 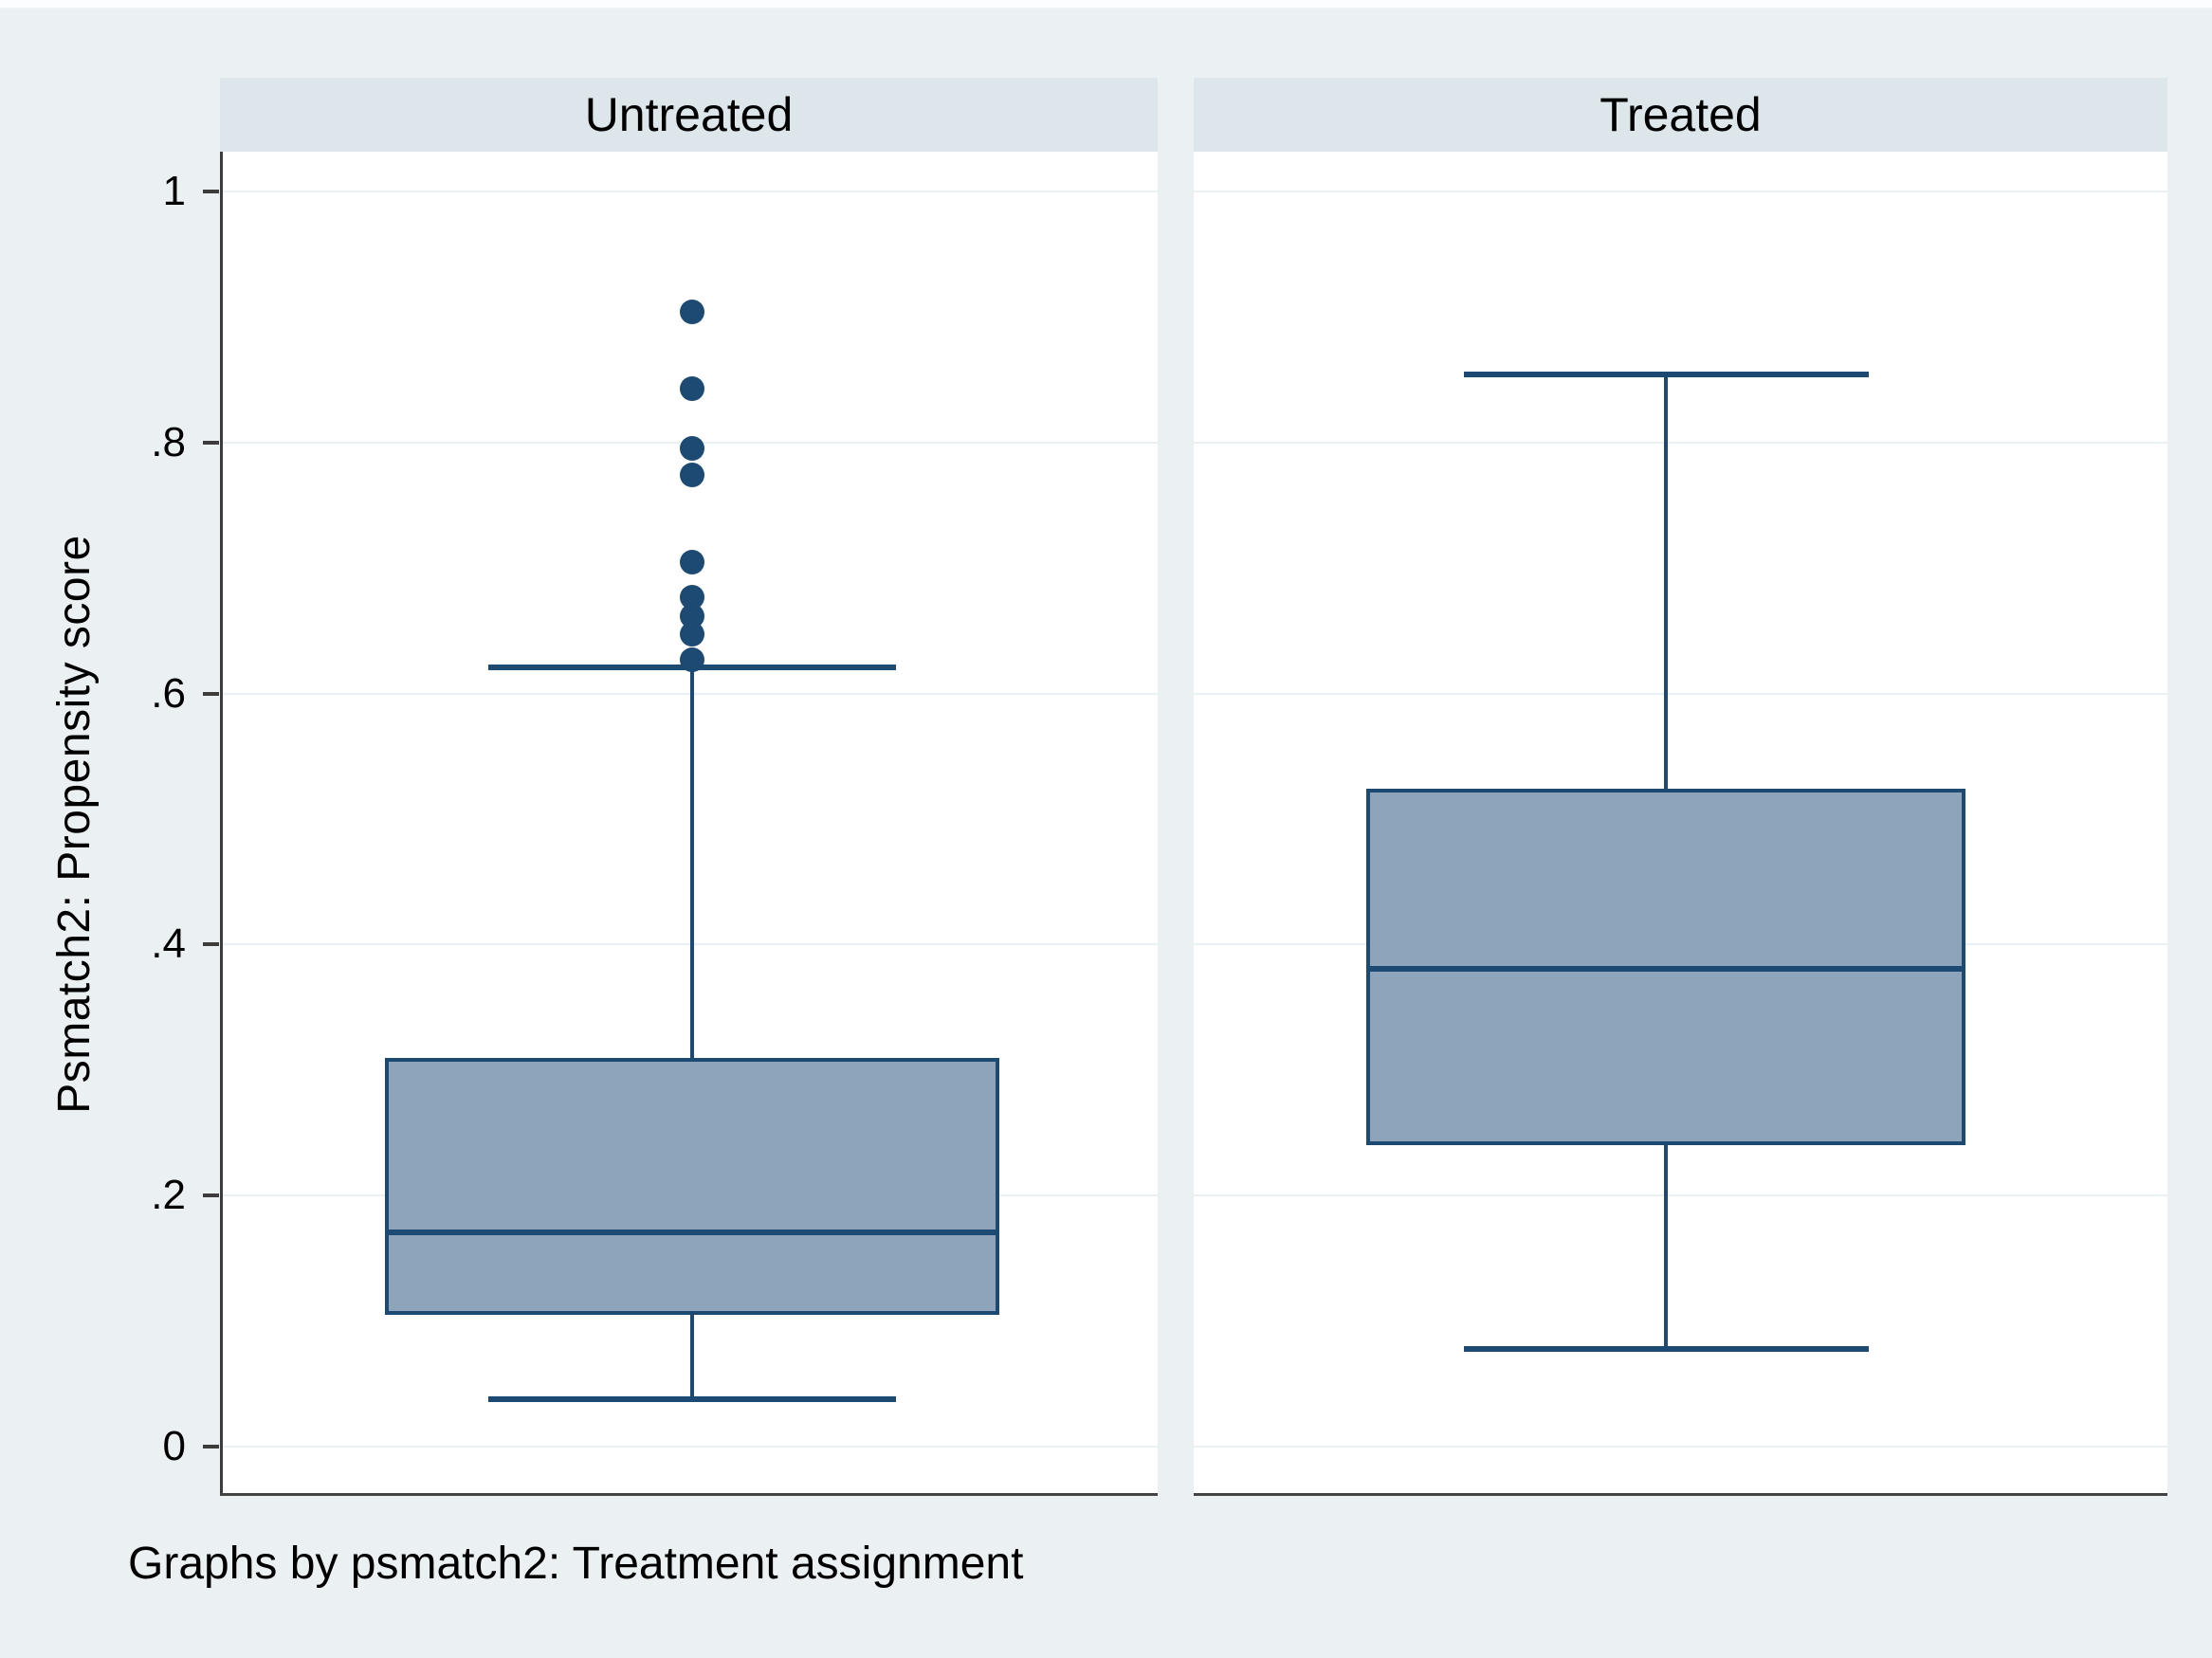 I want to click on y-axis-title-text: Psmatch2: Propensity score, so click(x=74, y=824).